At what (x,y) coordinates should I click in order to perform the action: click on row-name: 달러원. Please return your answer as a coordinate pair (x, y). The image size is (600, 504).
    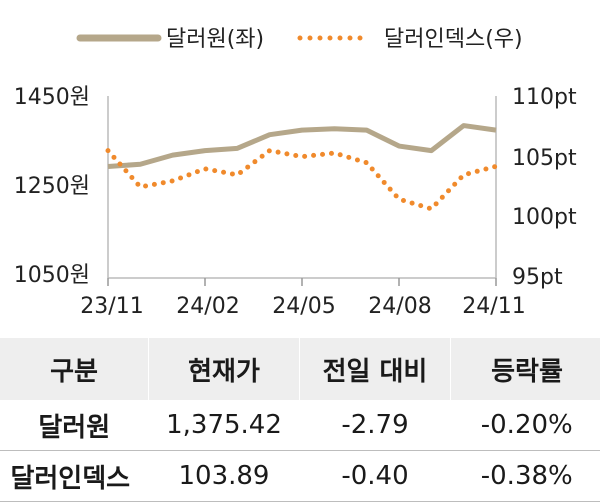
    Looking at the image, I should click on (74, 425).